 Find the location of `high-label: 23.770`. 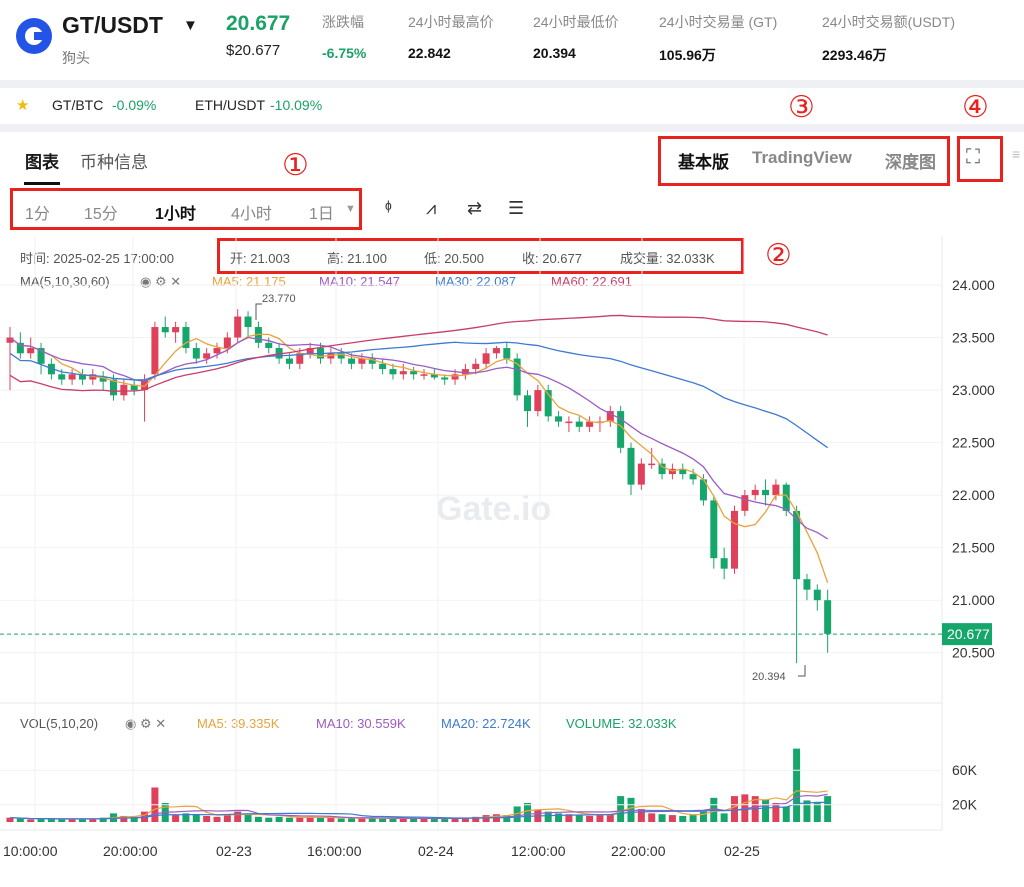

high-label: 23.770 is located at coordinates (279, 299).